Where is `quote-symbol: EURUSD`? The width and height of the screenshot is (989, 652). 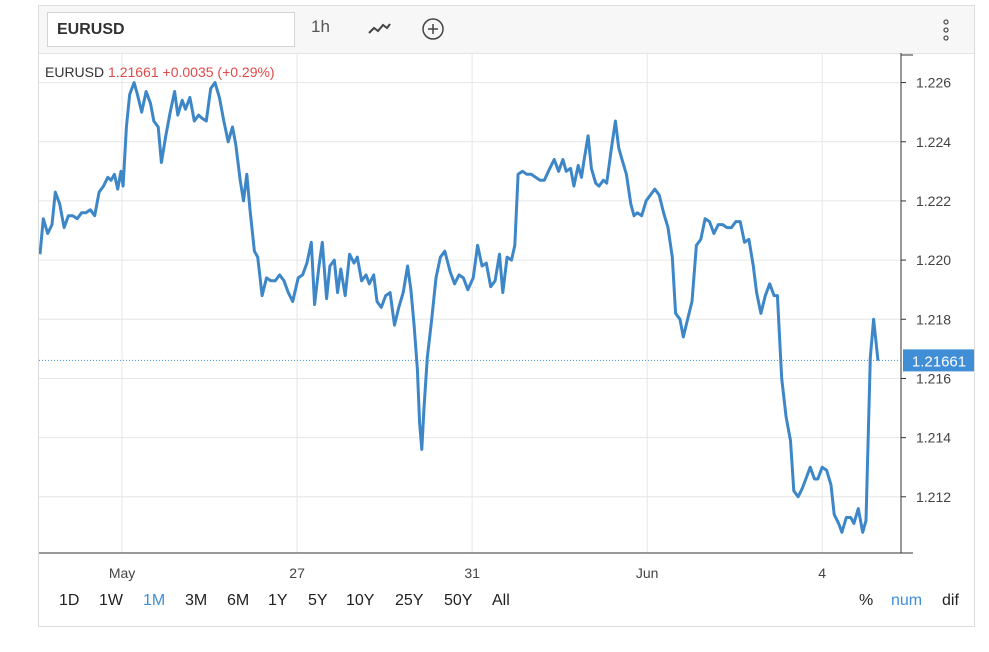 quote-symbol: EURUSD is located at coordinates (76, 72).